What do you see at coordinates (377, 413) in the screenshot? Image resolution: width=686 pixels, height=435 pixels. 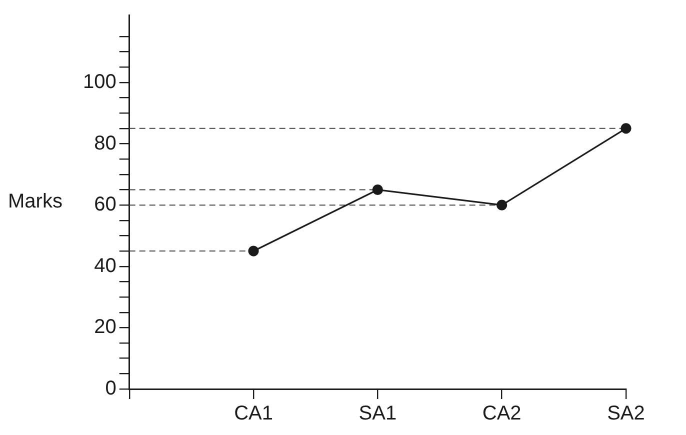 I see `x-tick-label: SA1` at bounding box center [377, 413].